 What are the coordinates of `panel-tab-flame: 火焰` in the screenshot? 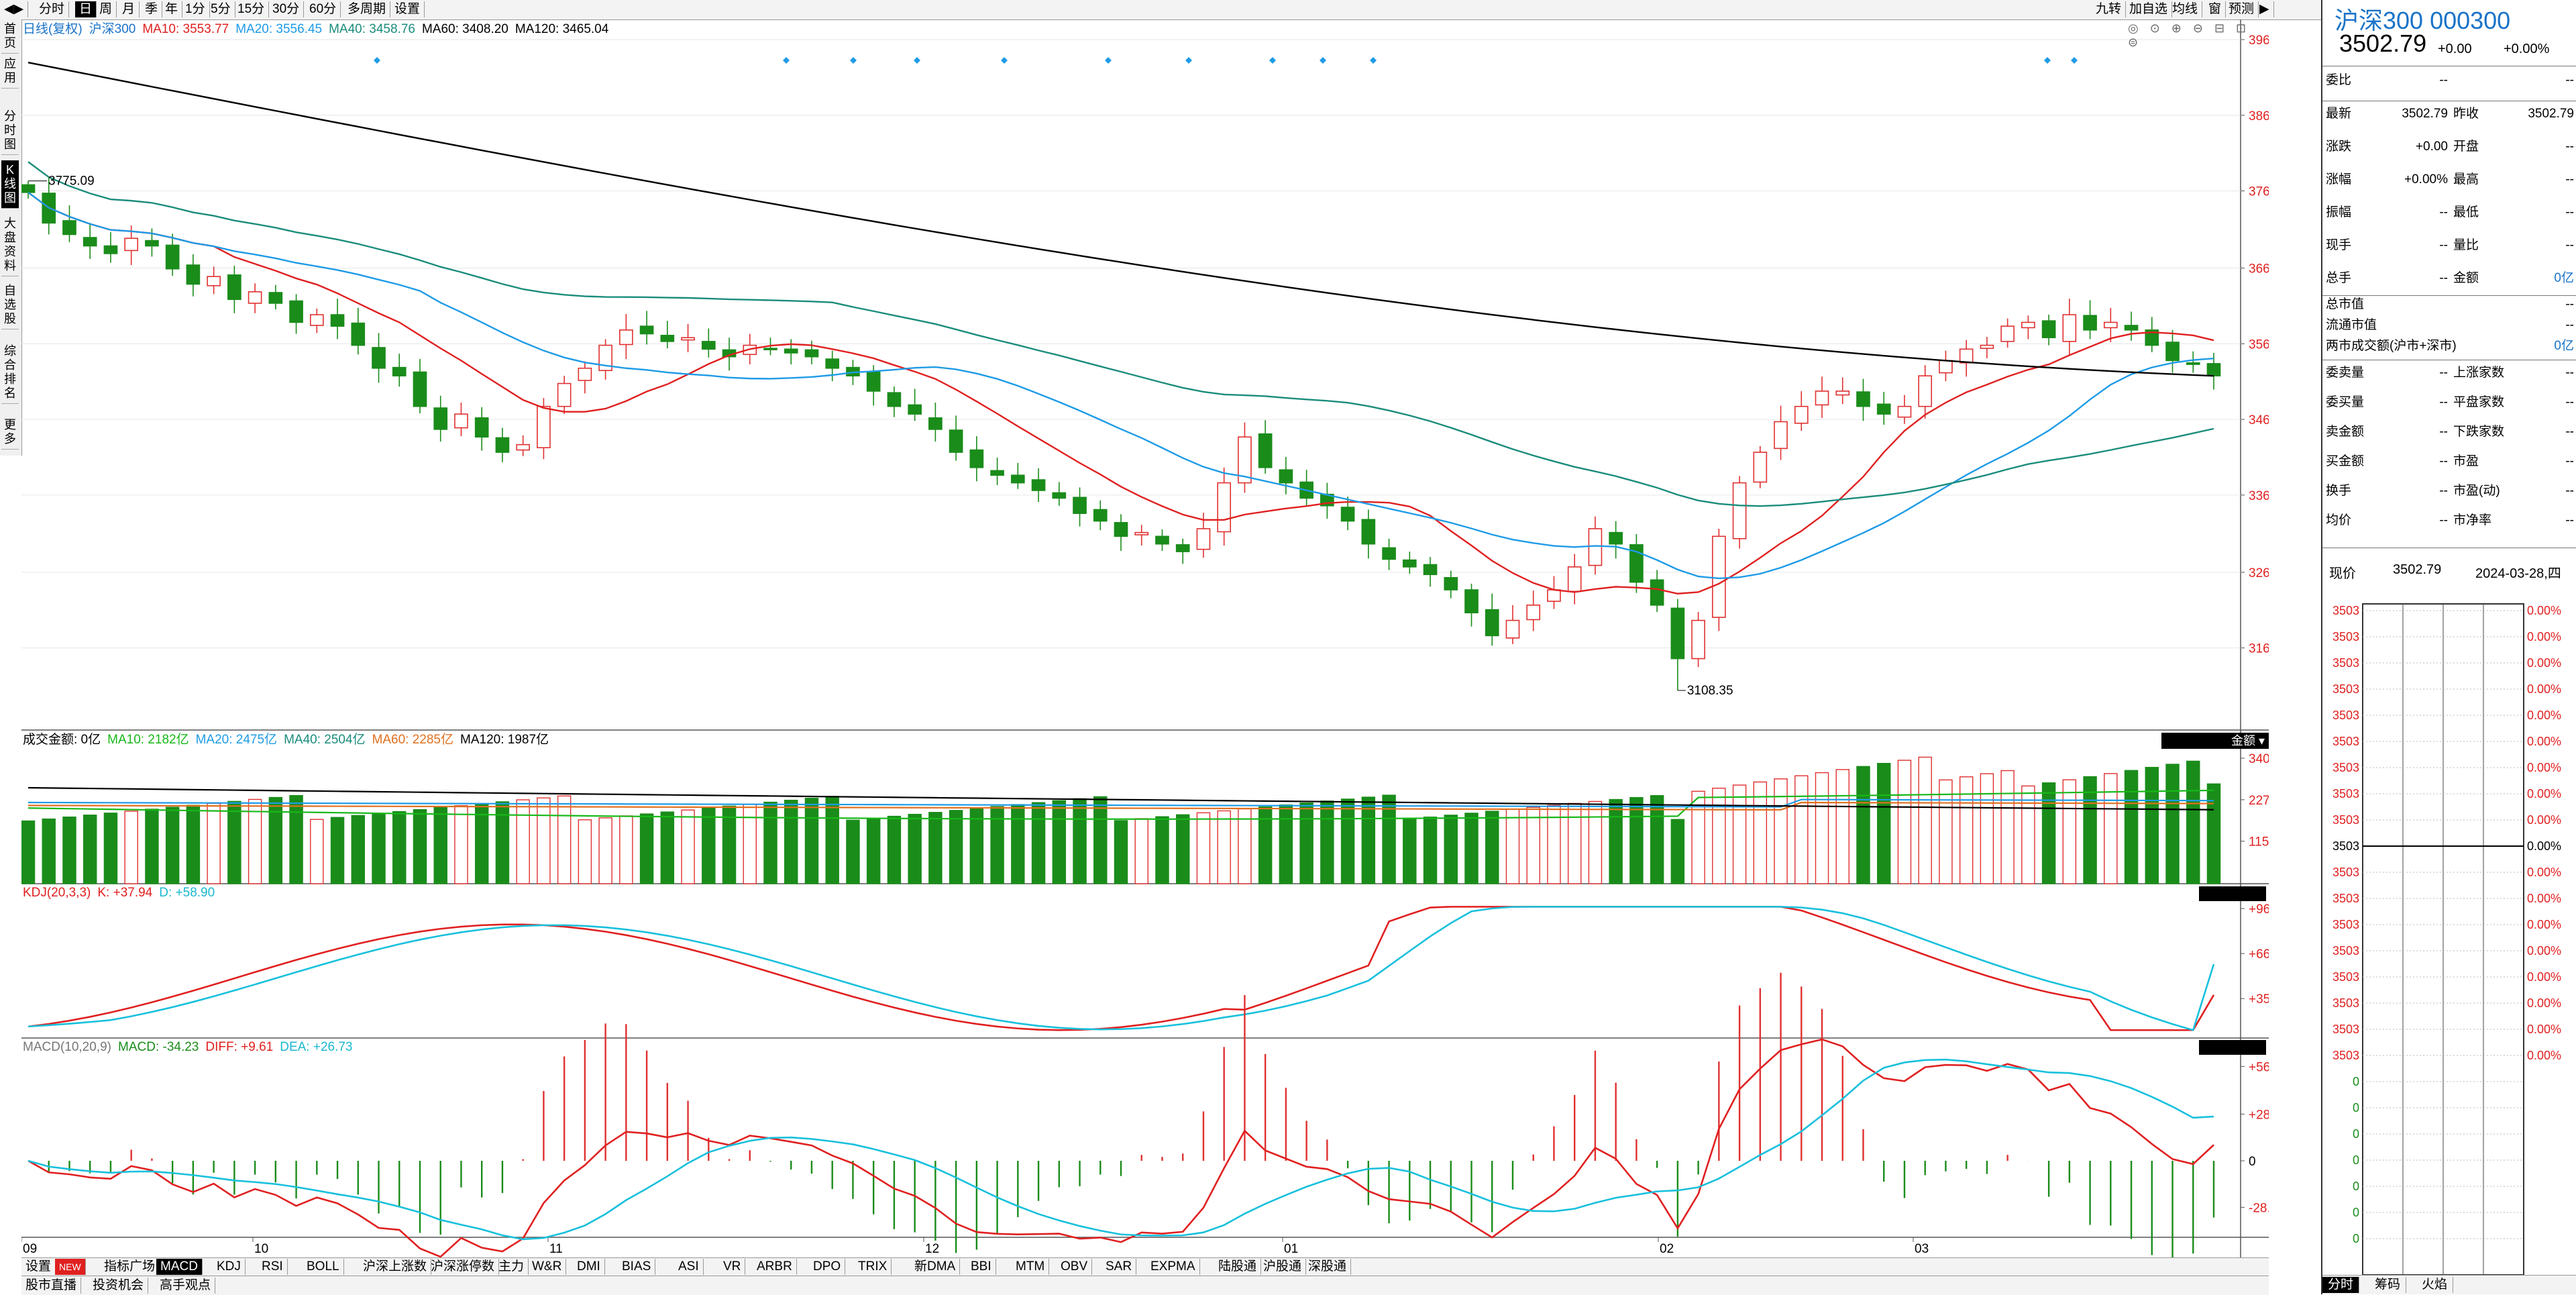 It's located at (2435, 1285).